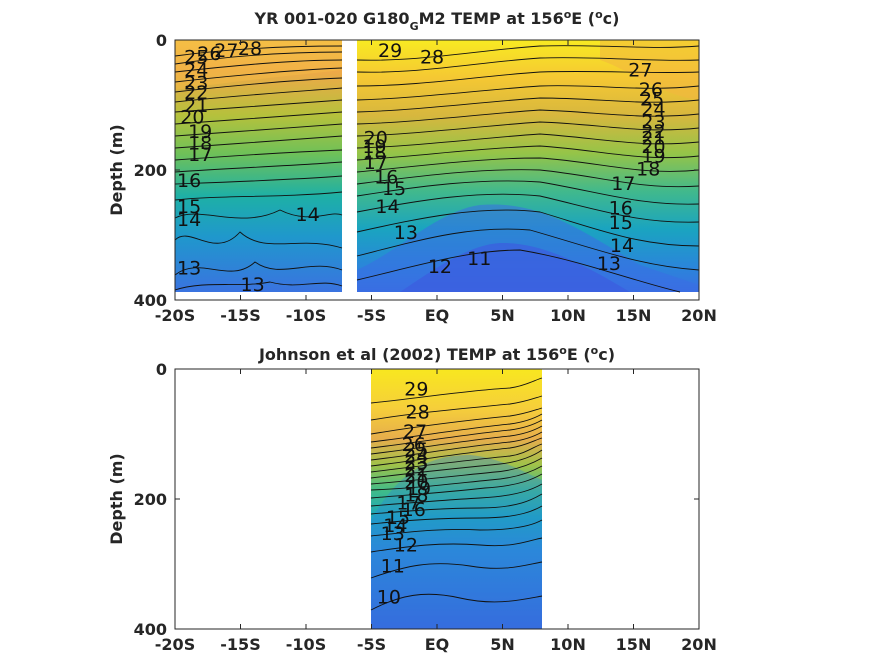  I want to click on warm-right-flank, so click(649, 70).